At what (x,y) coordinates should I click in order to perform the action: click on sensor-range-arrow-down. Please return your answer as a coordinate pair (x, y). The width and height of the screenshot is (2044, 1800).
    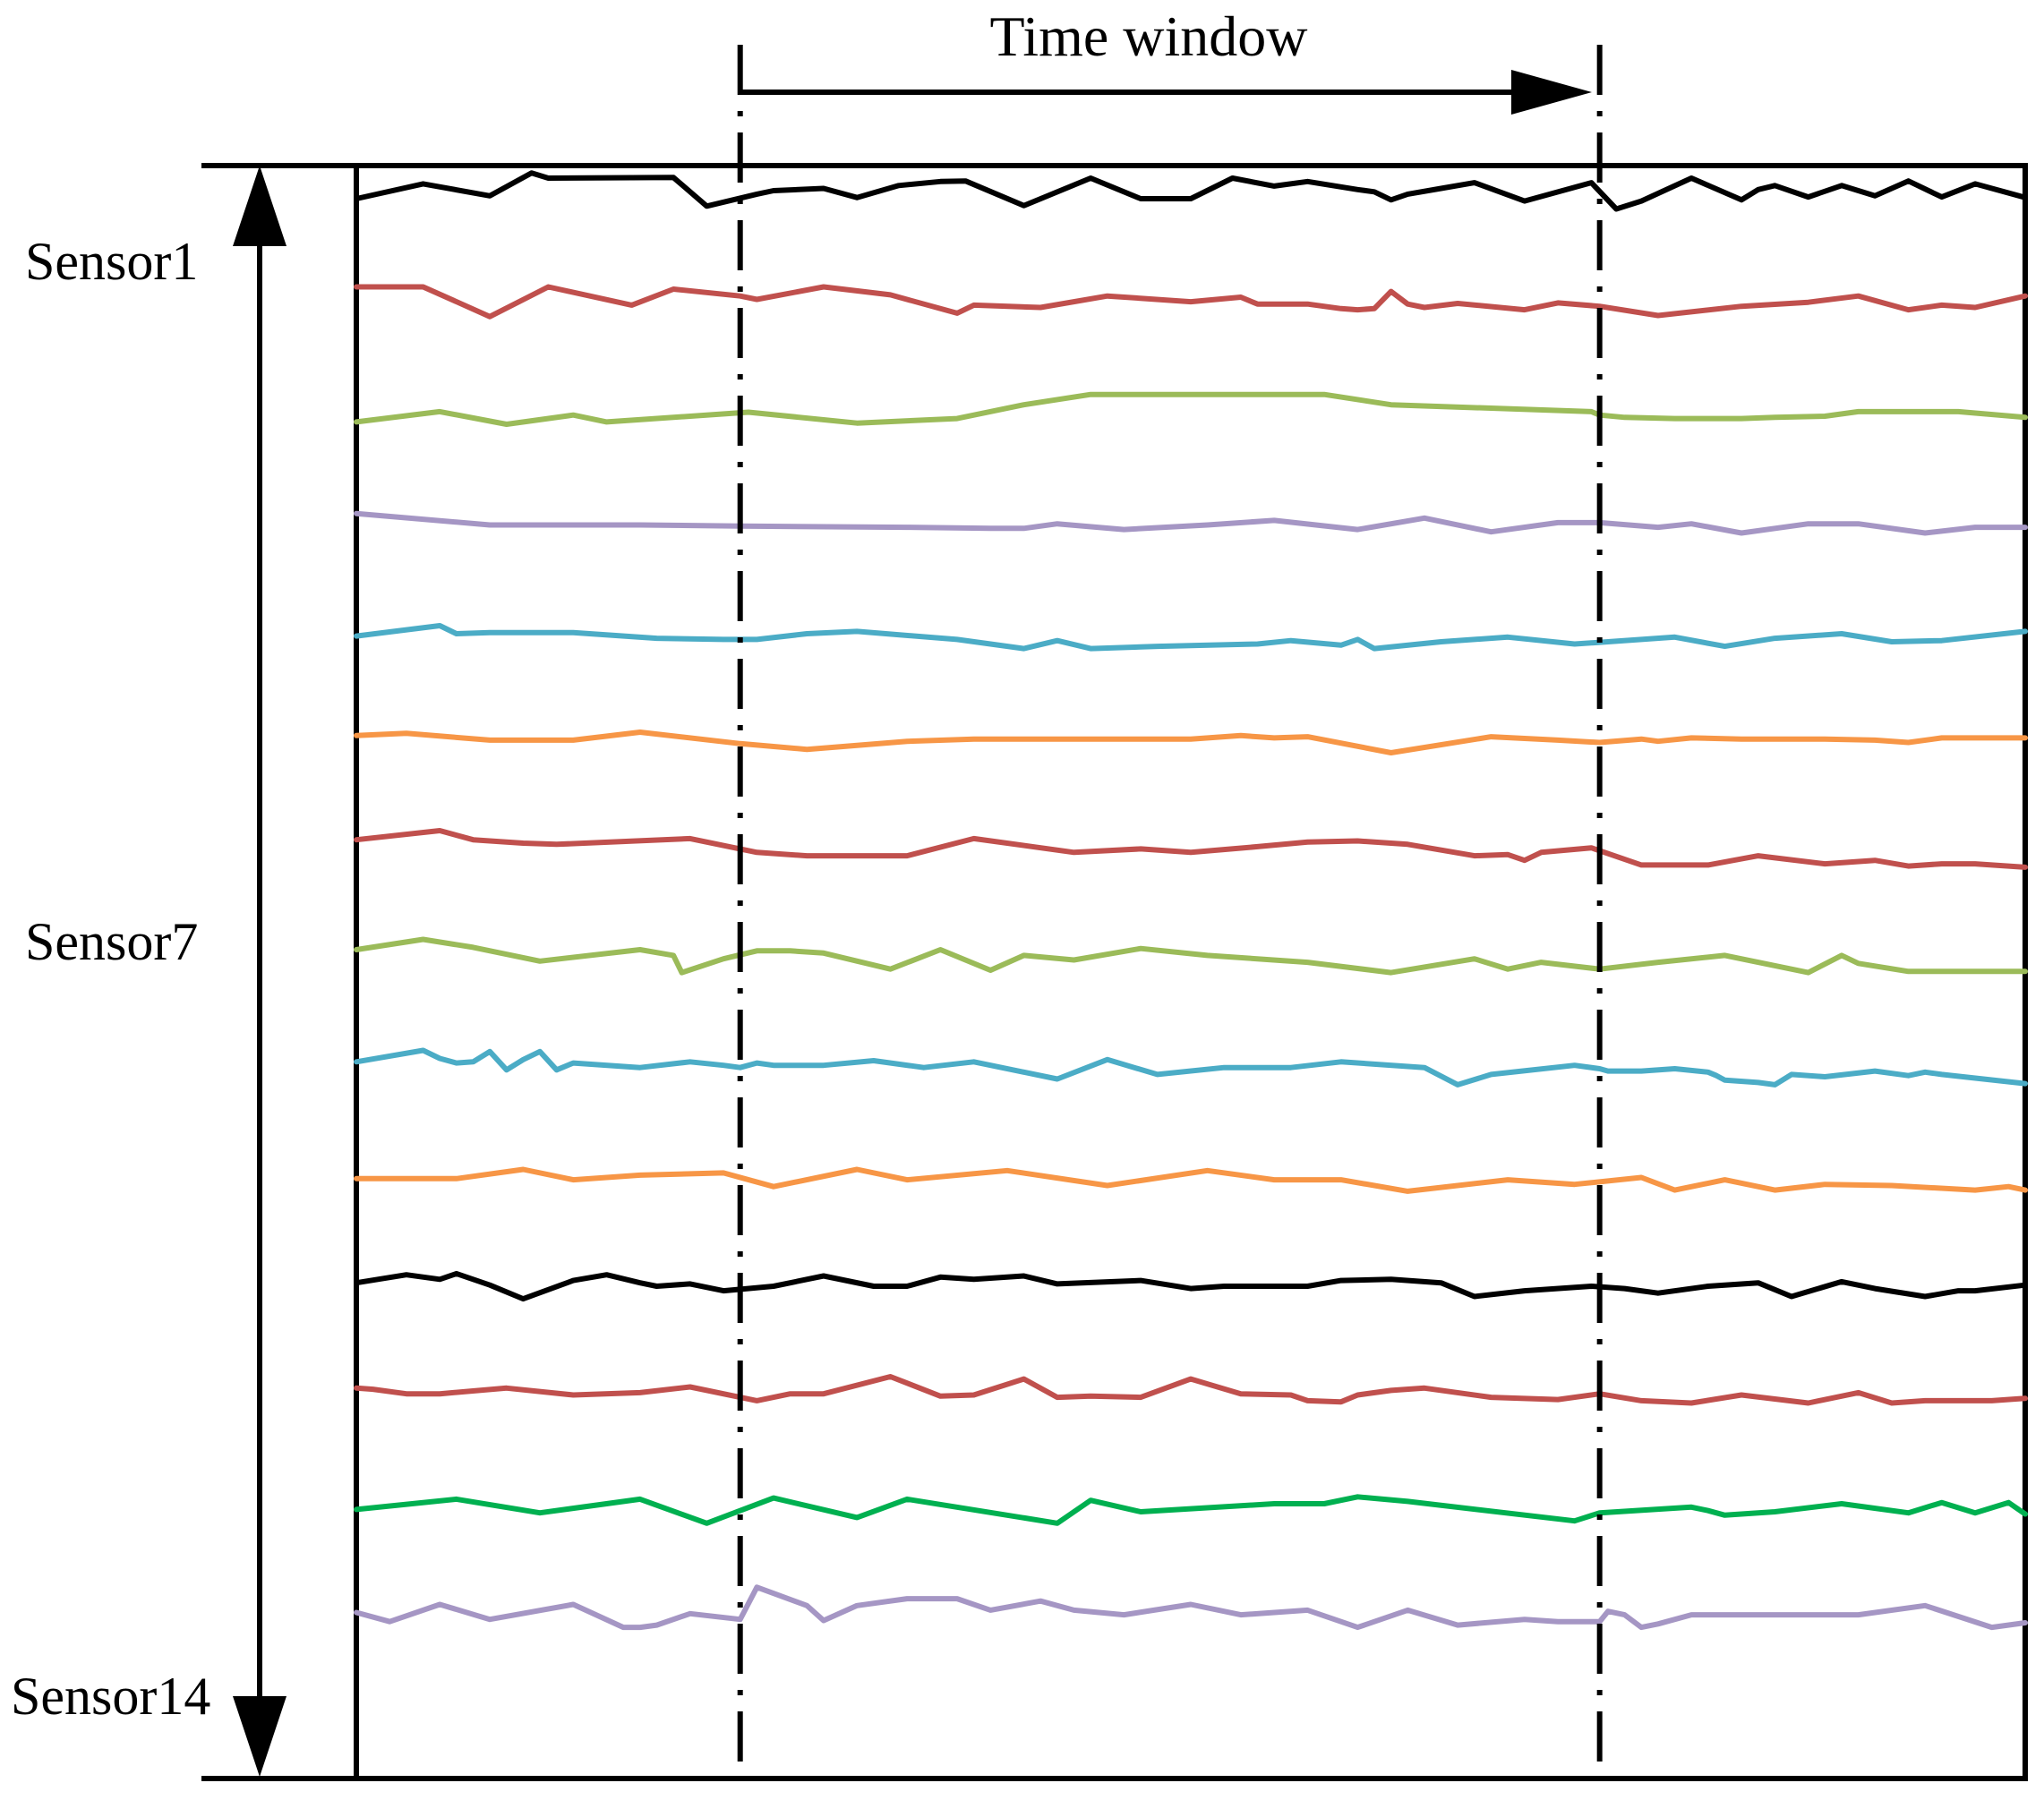
    Looking at the image, I should click on (260, 1736).